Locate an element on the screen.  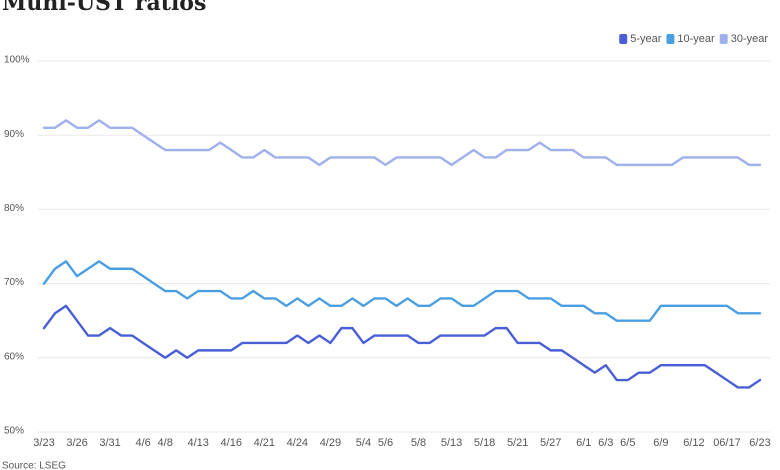
x-tick-label: 5/27 is located at coordinates (550, 443).